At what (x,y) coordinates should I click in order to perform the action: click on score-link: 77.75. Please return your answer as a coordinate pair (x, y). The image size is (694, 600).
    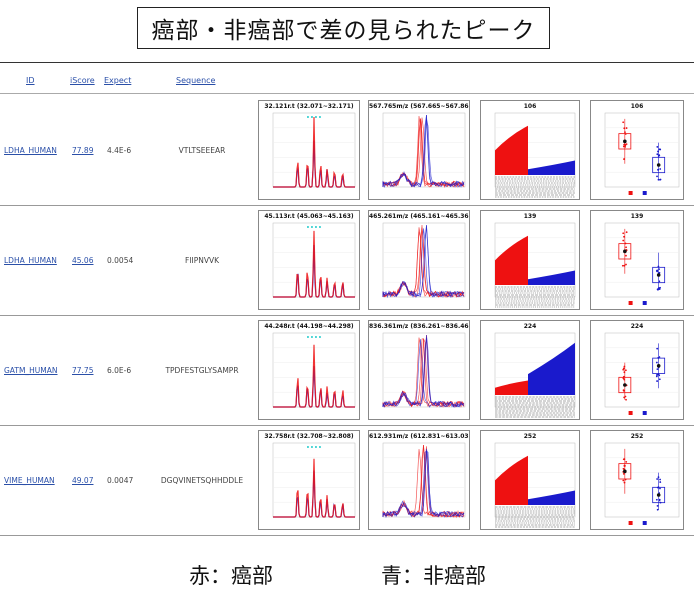
    Looking at the image, I should click on (83, 370).